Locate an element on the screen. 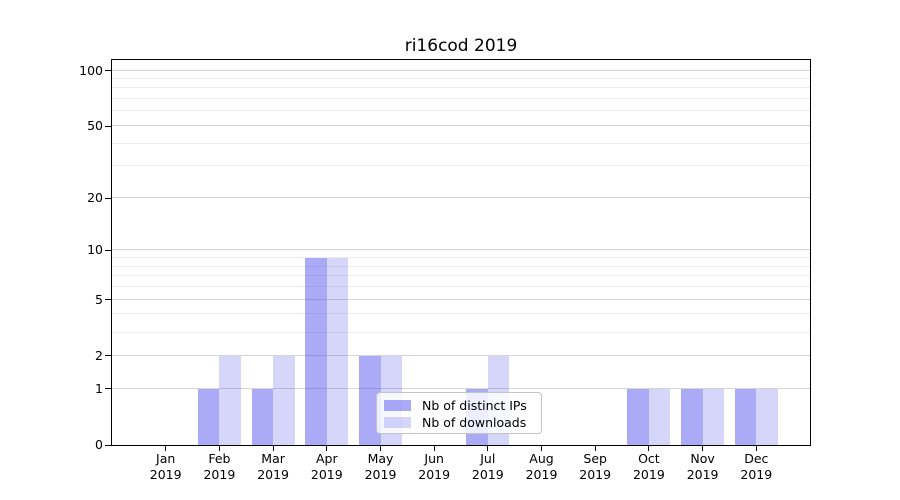 The height and width of the screenshot is (500, 900). chart-title: ri16cod 2019 is located at coordinates (461, 46).